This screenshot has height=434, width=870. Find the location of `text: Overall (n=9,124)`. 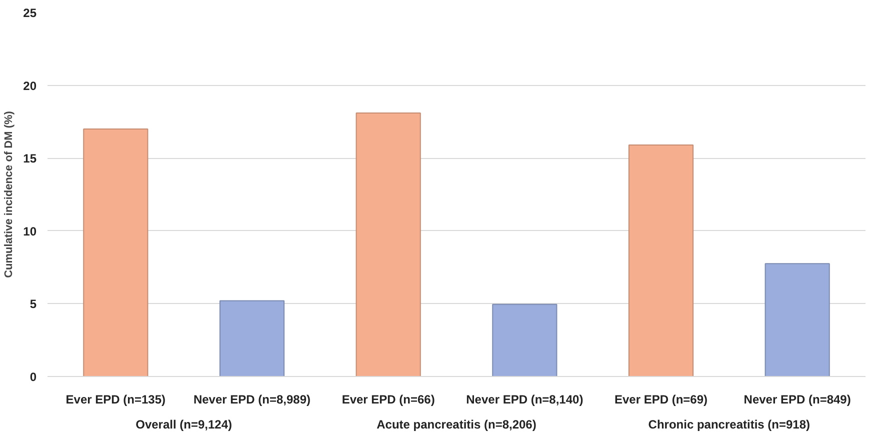

text: Overall (n=9,124) is located at coordinates (184, 425).